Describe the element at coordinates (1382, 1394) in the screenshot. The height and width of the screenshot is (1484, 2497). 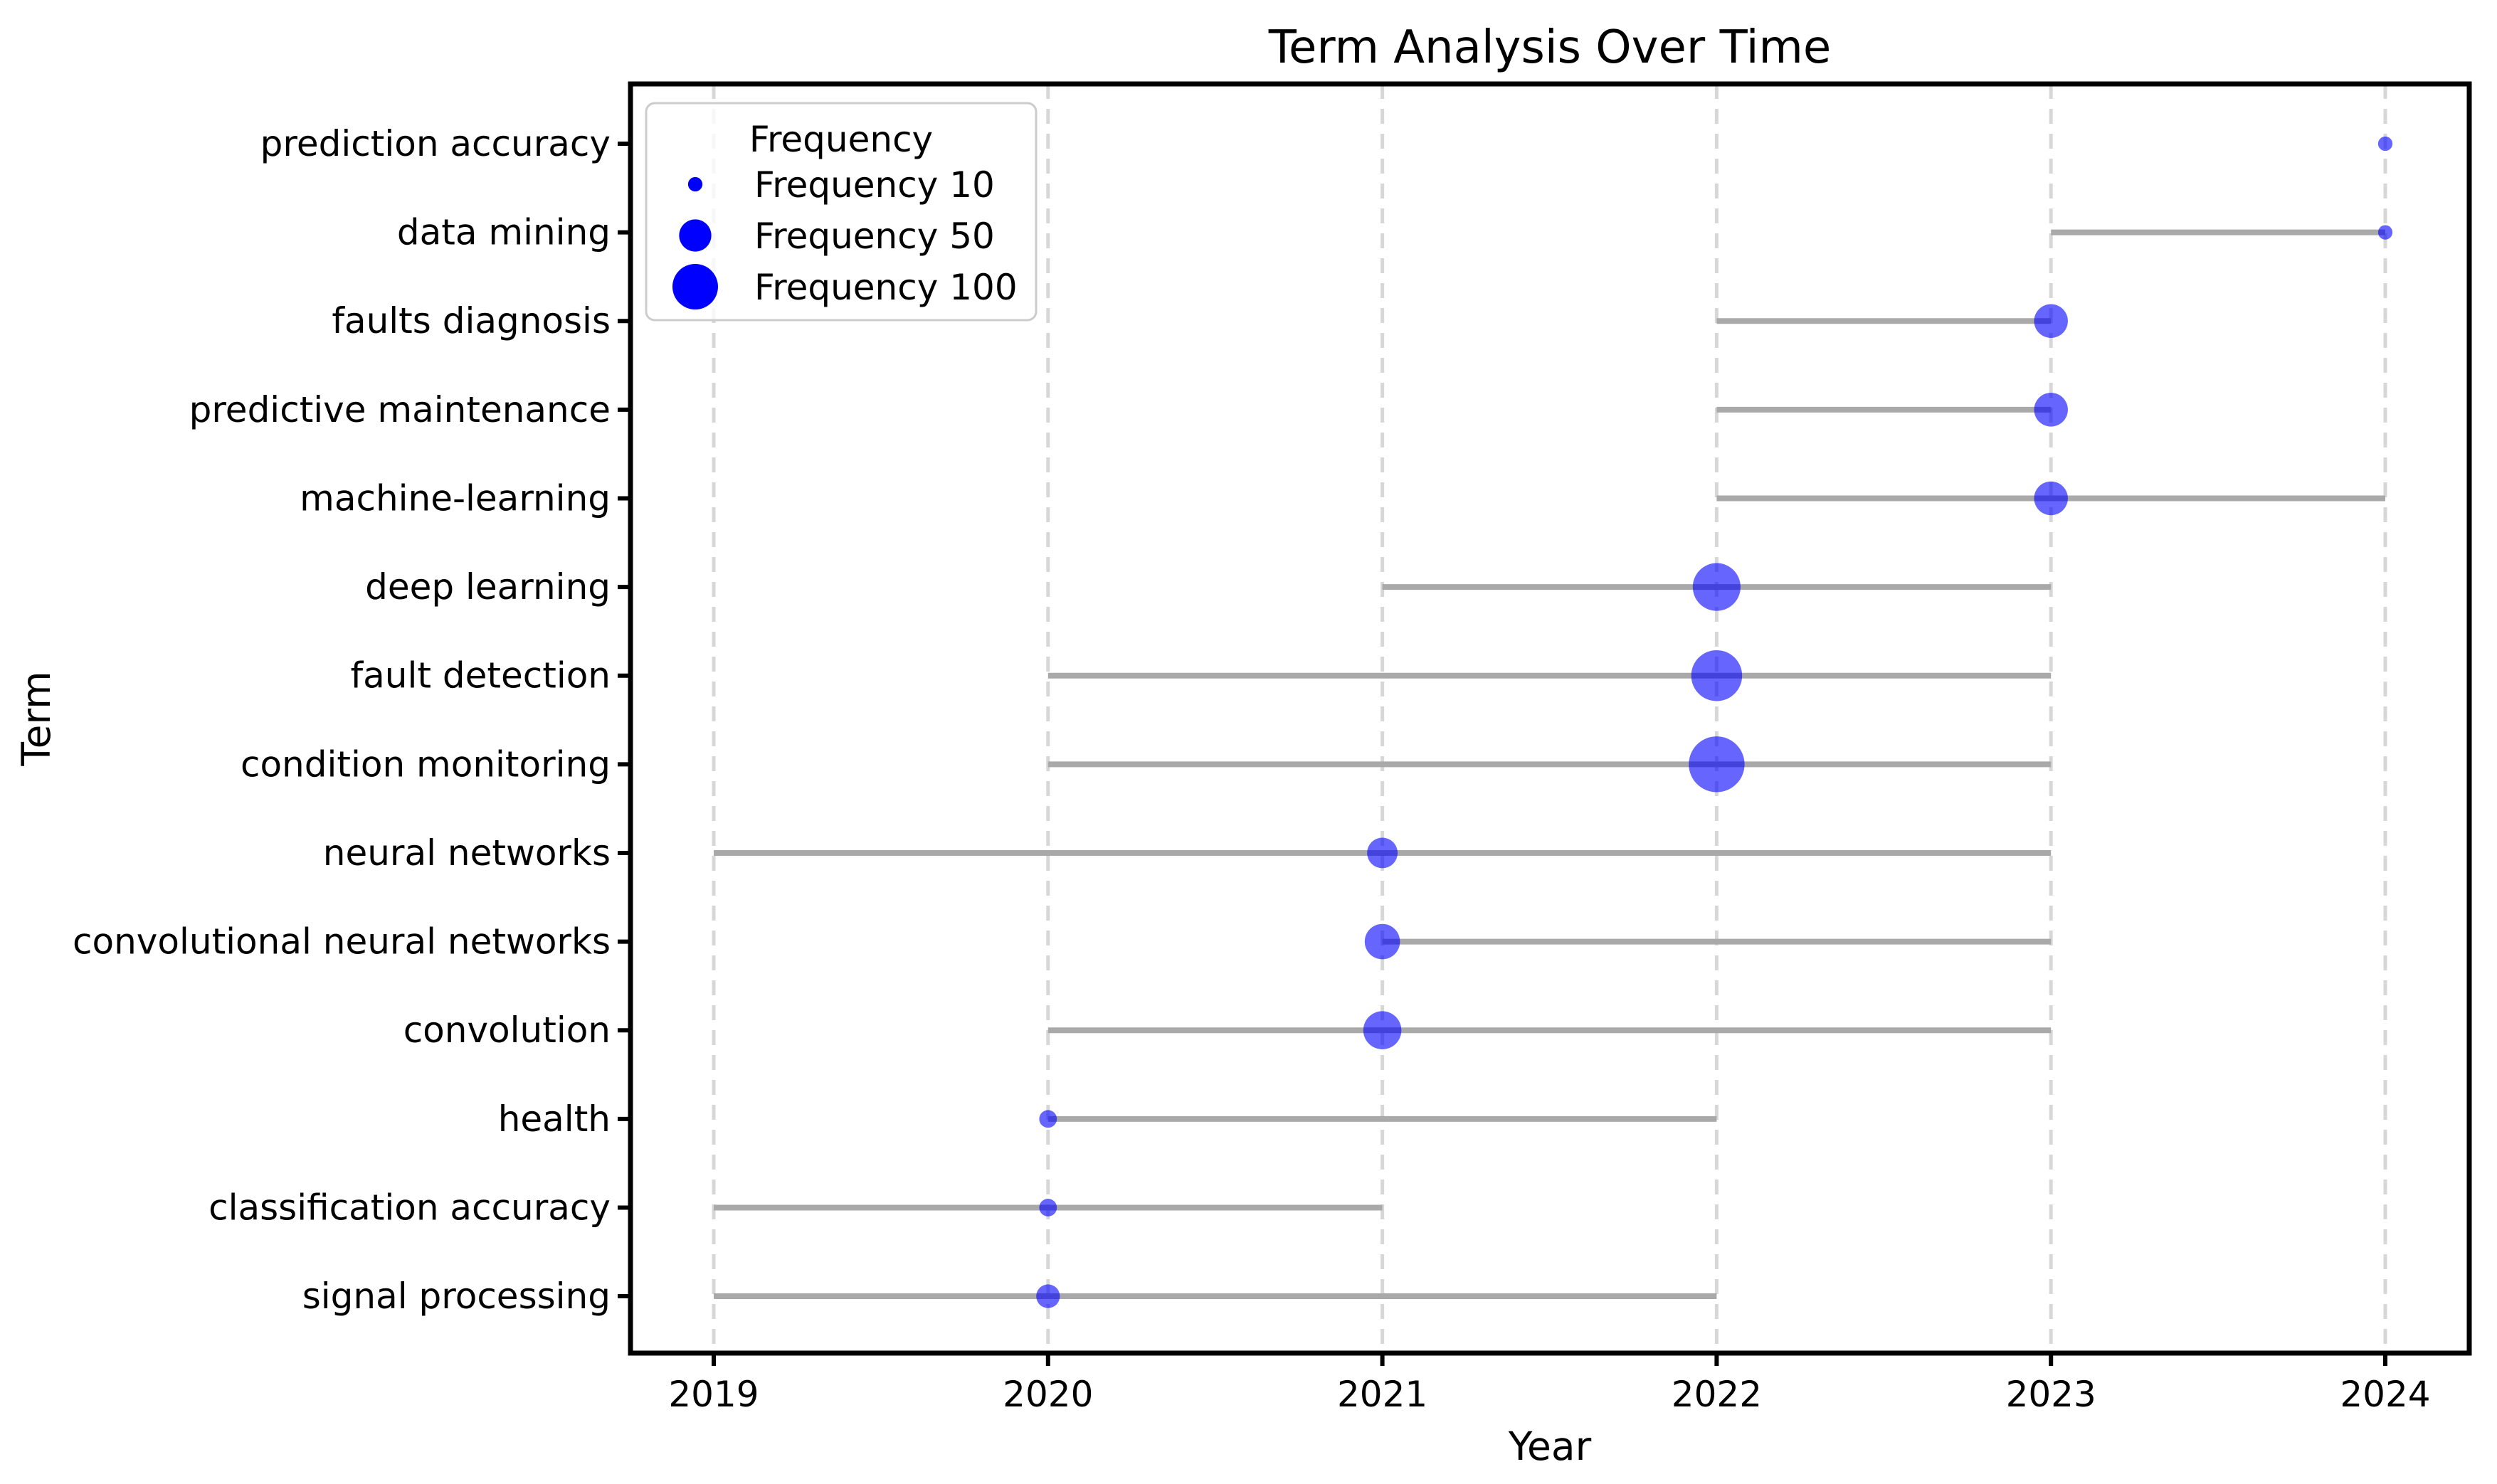
I see `x-tick-label-2021: 2021` at that location.